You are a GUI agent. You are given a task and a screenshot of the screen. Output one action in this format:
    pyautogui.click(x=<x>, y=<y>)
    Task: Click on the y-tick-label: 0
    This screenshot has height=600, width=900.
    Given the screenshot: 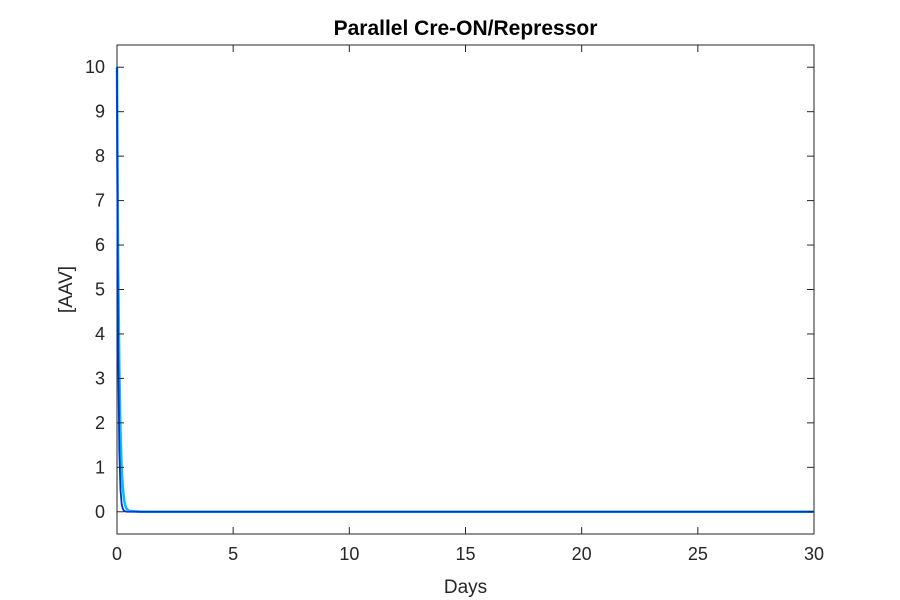 What is the action you would take?
    pyautogui.click(x=100, y=512)
    